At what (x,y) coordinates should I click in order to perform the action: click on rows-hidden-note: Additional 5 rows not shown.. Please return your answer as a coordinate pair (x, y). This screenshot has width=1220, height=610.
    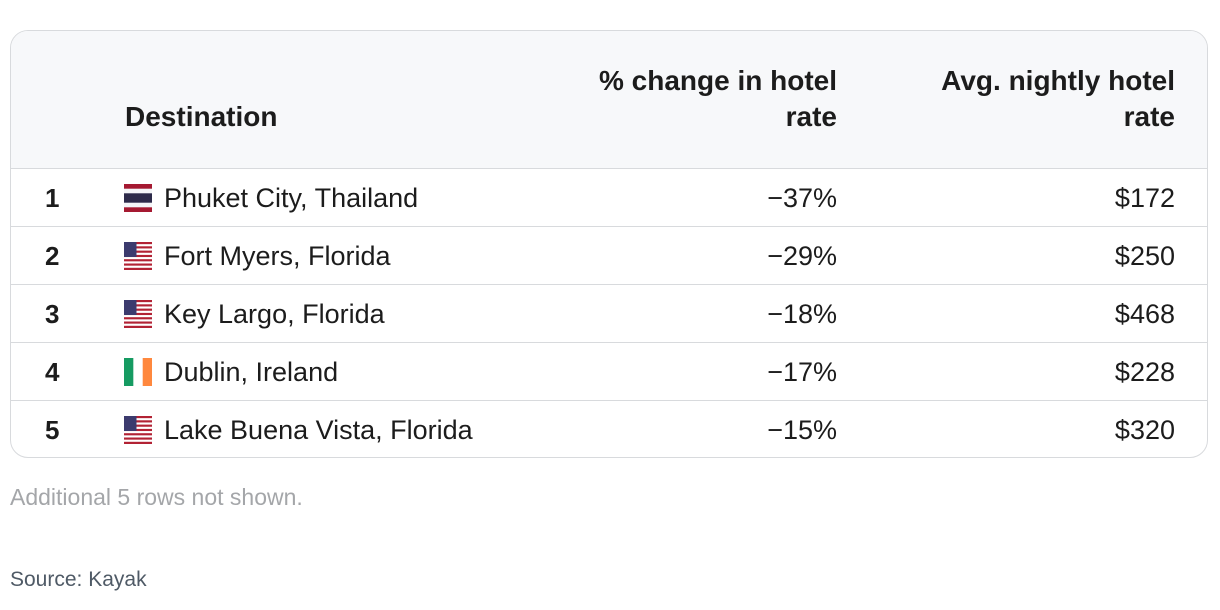
    Looking at the image, I should click on (156, 497).